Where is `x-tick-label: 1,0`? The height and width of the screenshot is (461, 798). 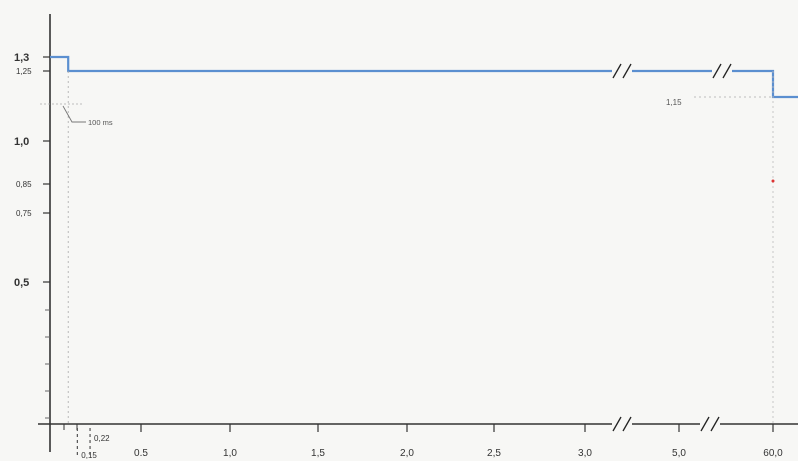 x-tick-label: 1,0 is located at coordinates (230, 453).